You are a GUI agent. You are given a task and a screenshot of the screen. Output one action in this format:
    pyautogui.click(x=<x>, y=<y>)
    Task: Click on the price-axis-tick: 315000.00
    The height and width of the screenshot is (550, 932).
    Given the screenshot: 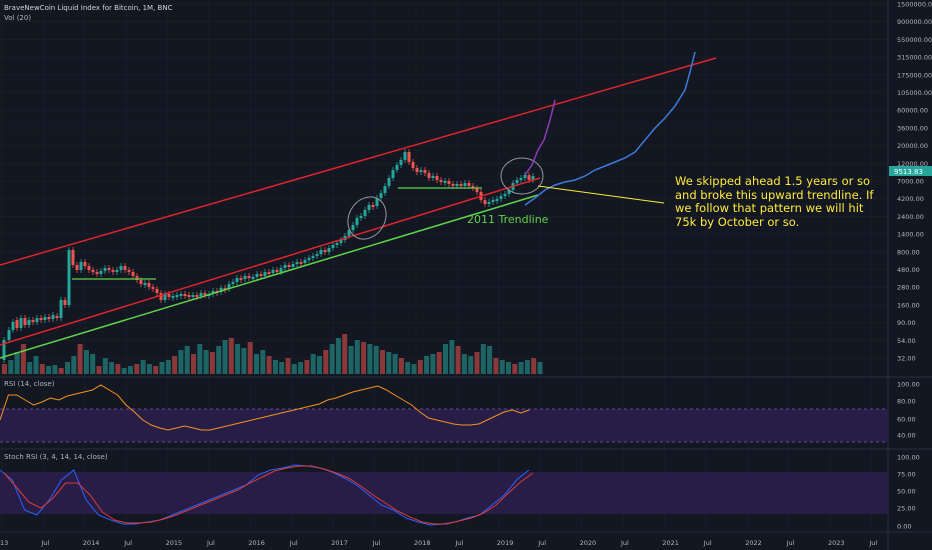 What is the action you would take?
    pyautogui.click(x=914, y=58)
    